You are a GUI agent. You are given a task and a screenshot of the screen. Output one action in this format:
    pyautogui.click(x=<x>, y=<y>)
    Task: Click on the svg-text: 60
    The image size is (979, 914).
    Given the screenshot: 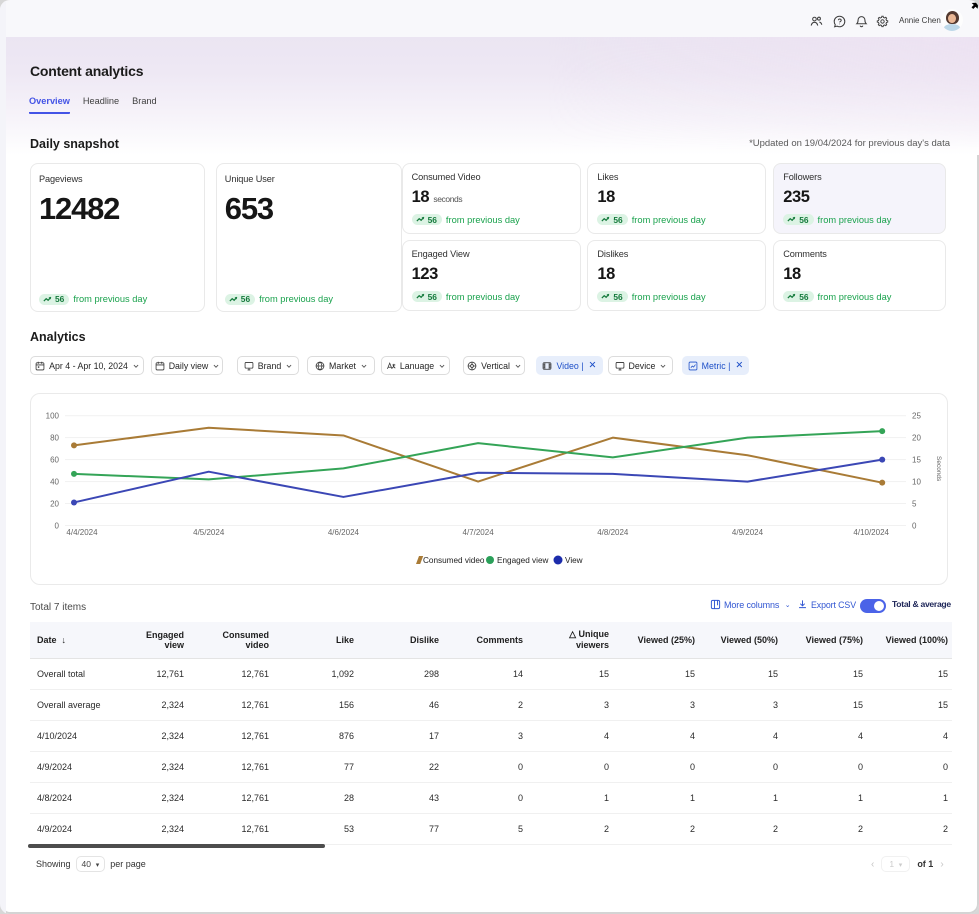 What is the action you would take?
    pyautogui.click(x=54, y=459)
    